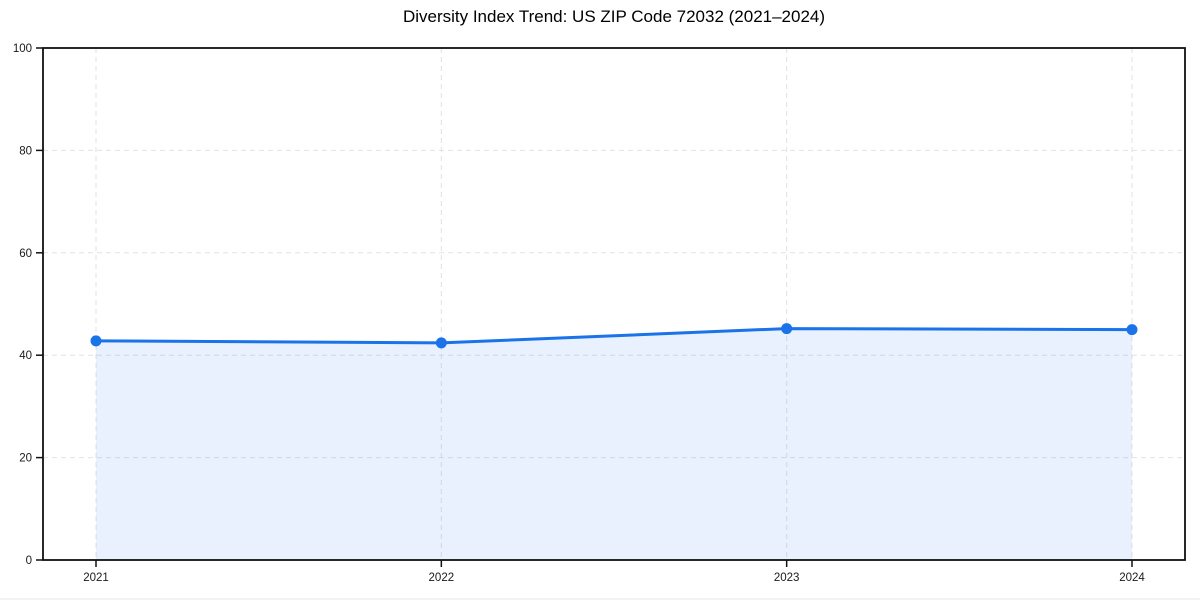 The width and height of the screenshot is (1200, 600). What do you see at coordinates (614, 336) in the screenshot?
I see `trend-line` at bounding box center [614, 336].